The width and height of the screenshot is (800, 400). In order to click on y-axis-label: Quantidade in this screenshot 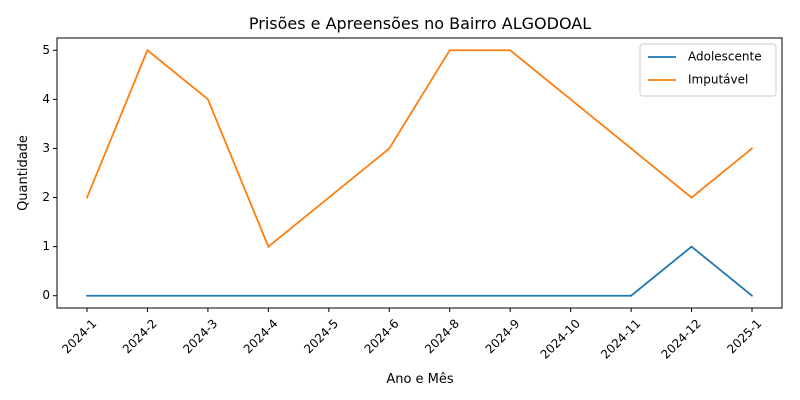, I will do `click(23, 173)`.